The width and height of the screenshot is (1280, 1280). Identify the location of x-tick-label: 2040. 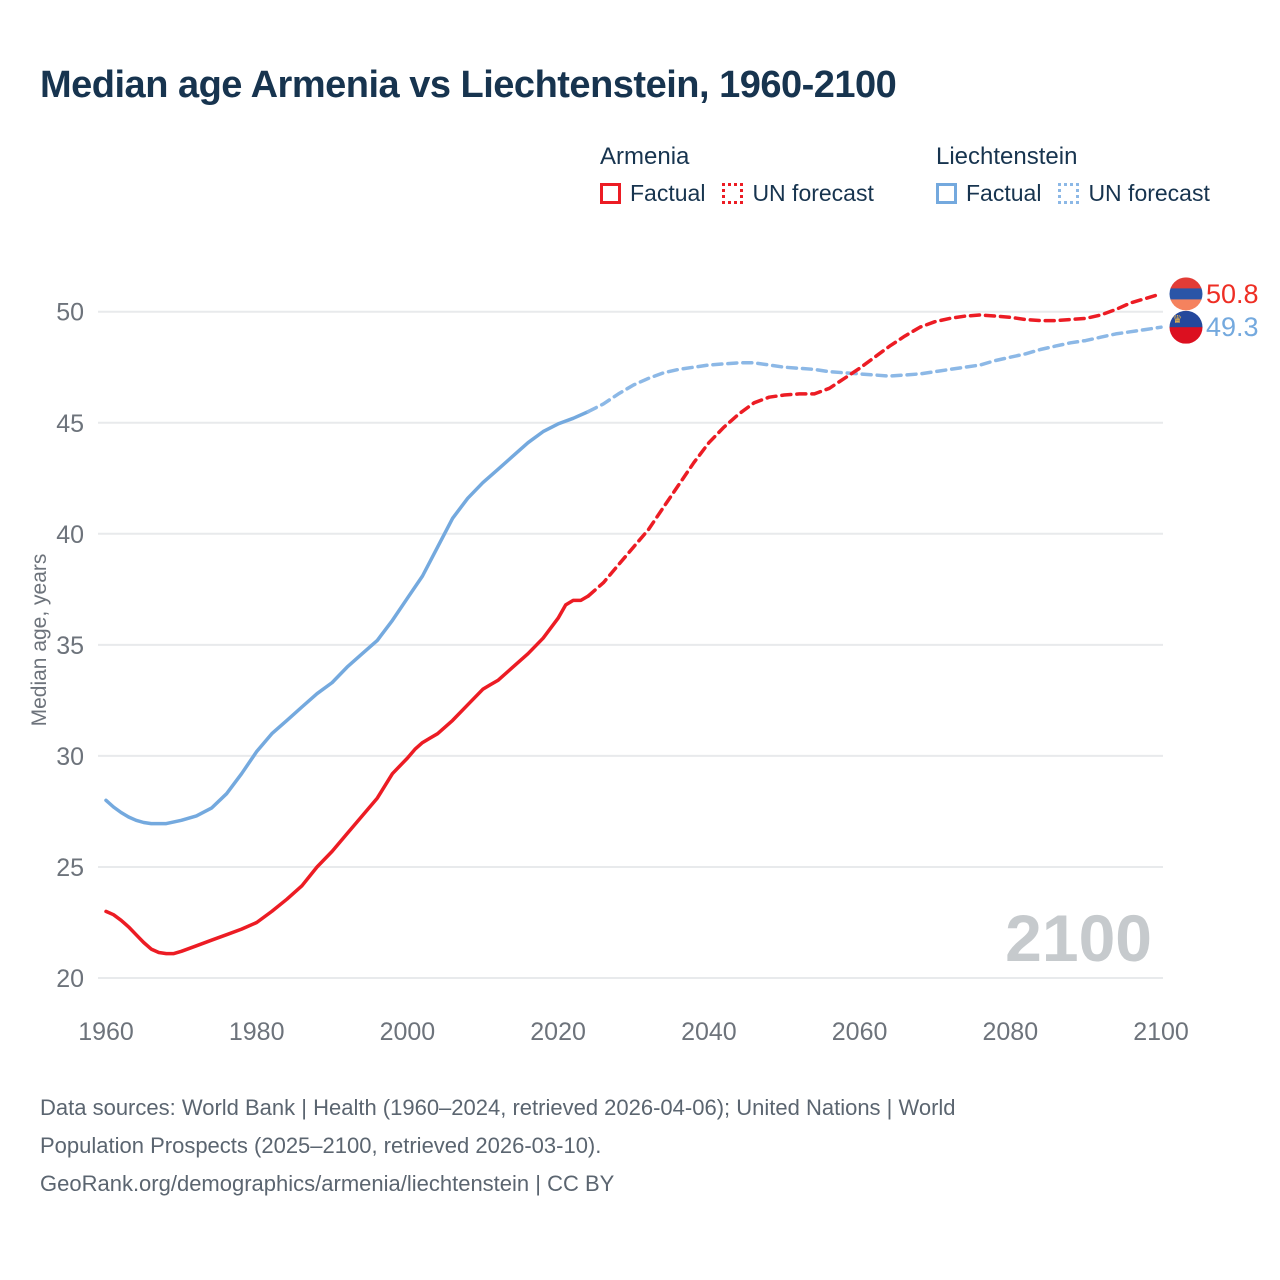
(709, 1032).